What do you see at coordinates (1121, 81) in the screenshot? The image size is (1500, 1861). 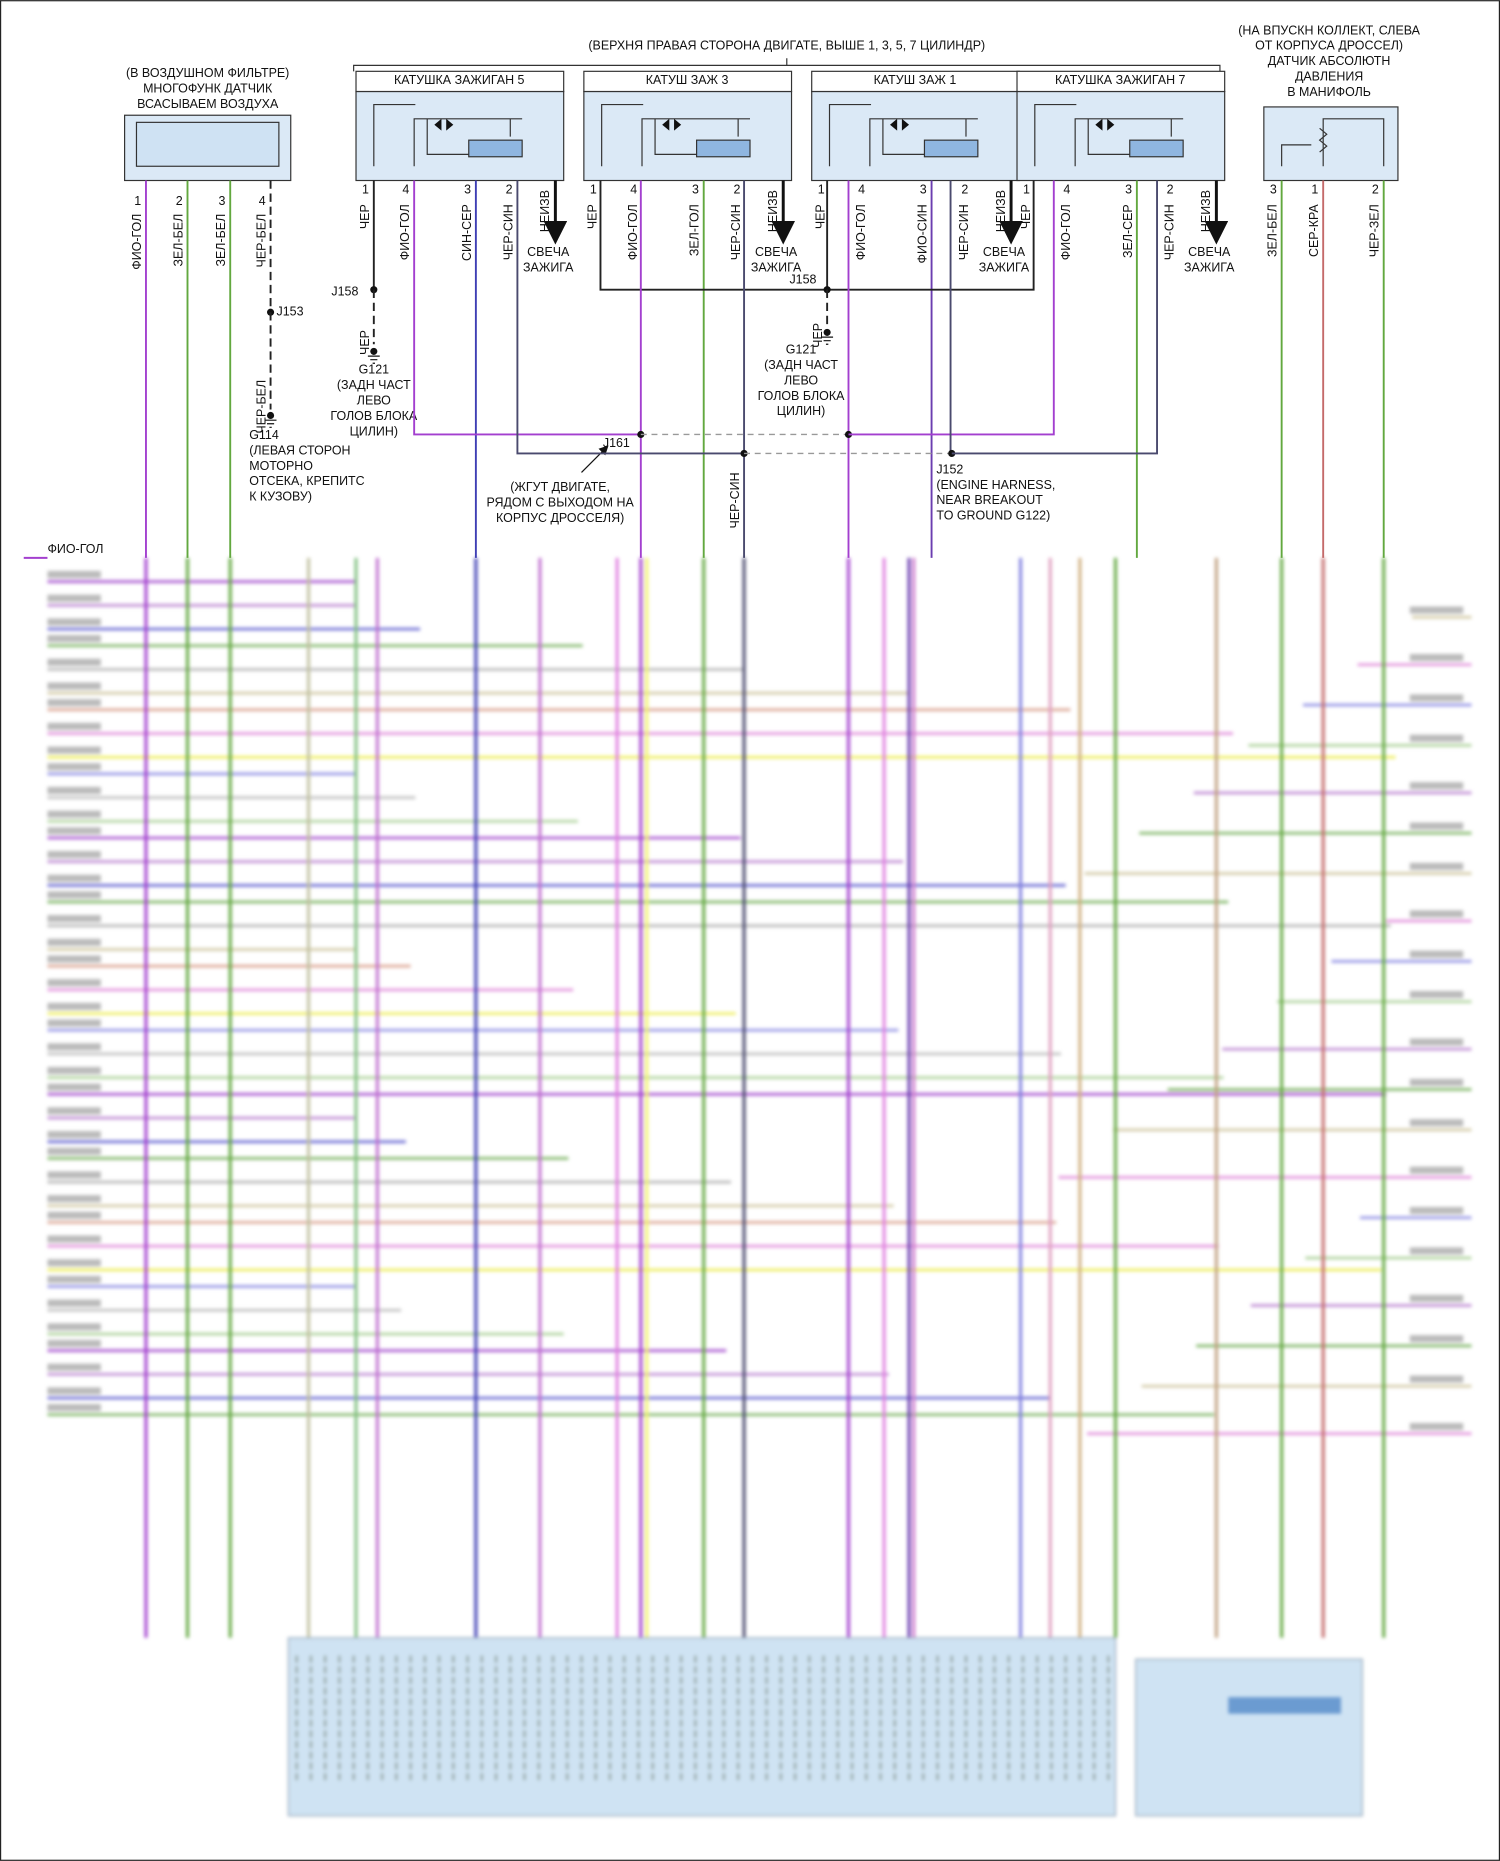 I see `coil-title-box` at bounding box center [1121, 81].